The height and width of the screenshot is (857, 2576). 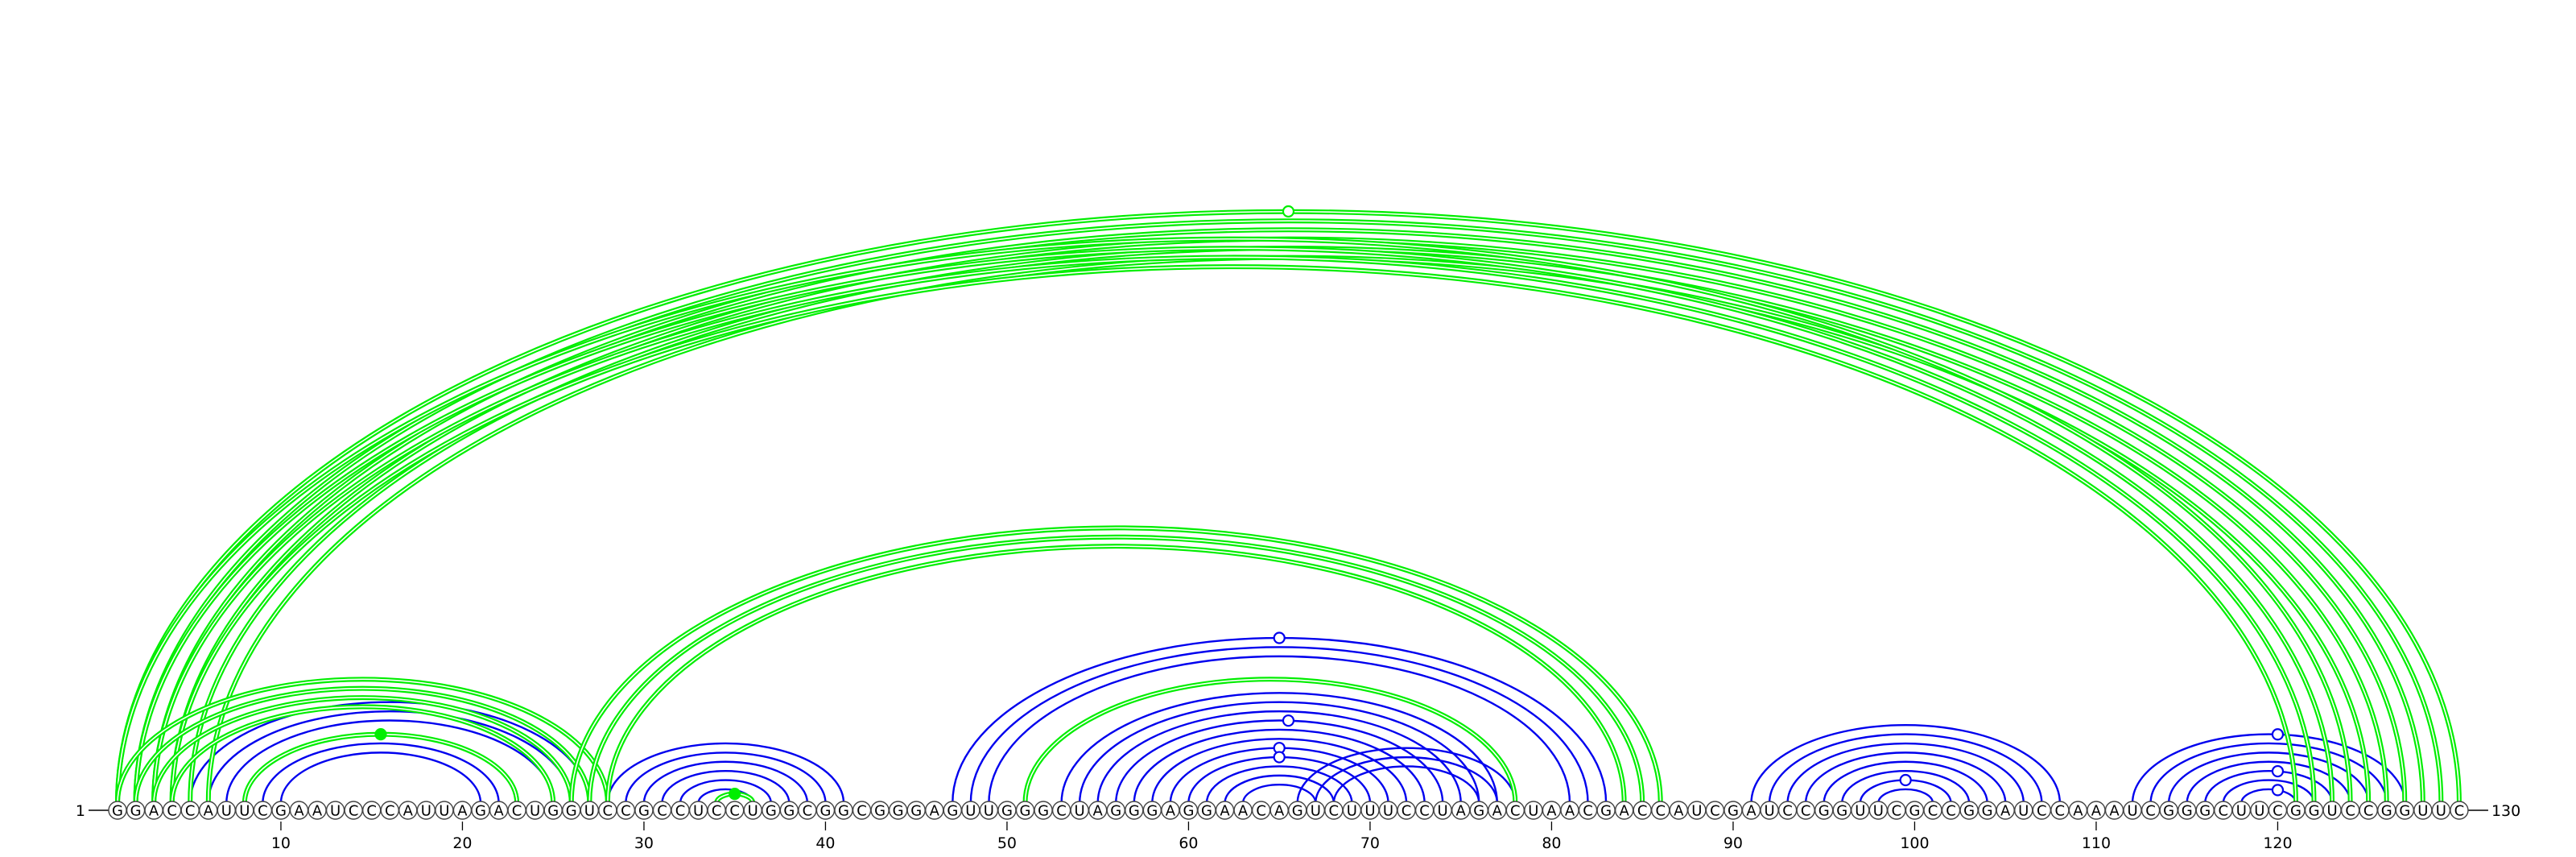 I want to click on tick-label: 80, so click(x=1551, y=843).